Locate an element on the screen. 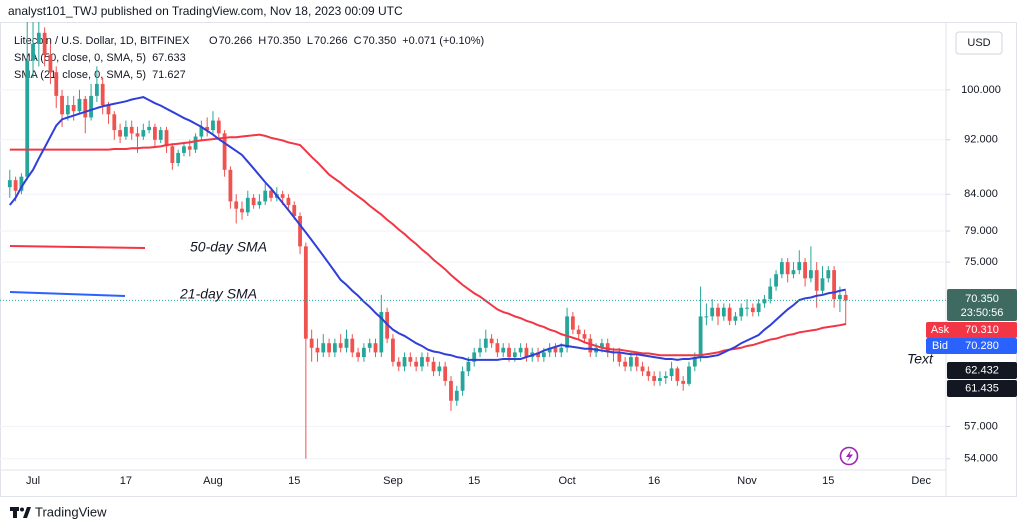 This screenshot has height=529, width=1024. legend-sma50-name: SMA (50, close, 0, SMA, 5) is located at coordinates (80, 58).